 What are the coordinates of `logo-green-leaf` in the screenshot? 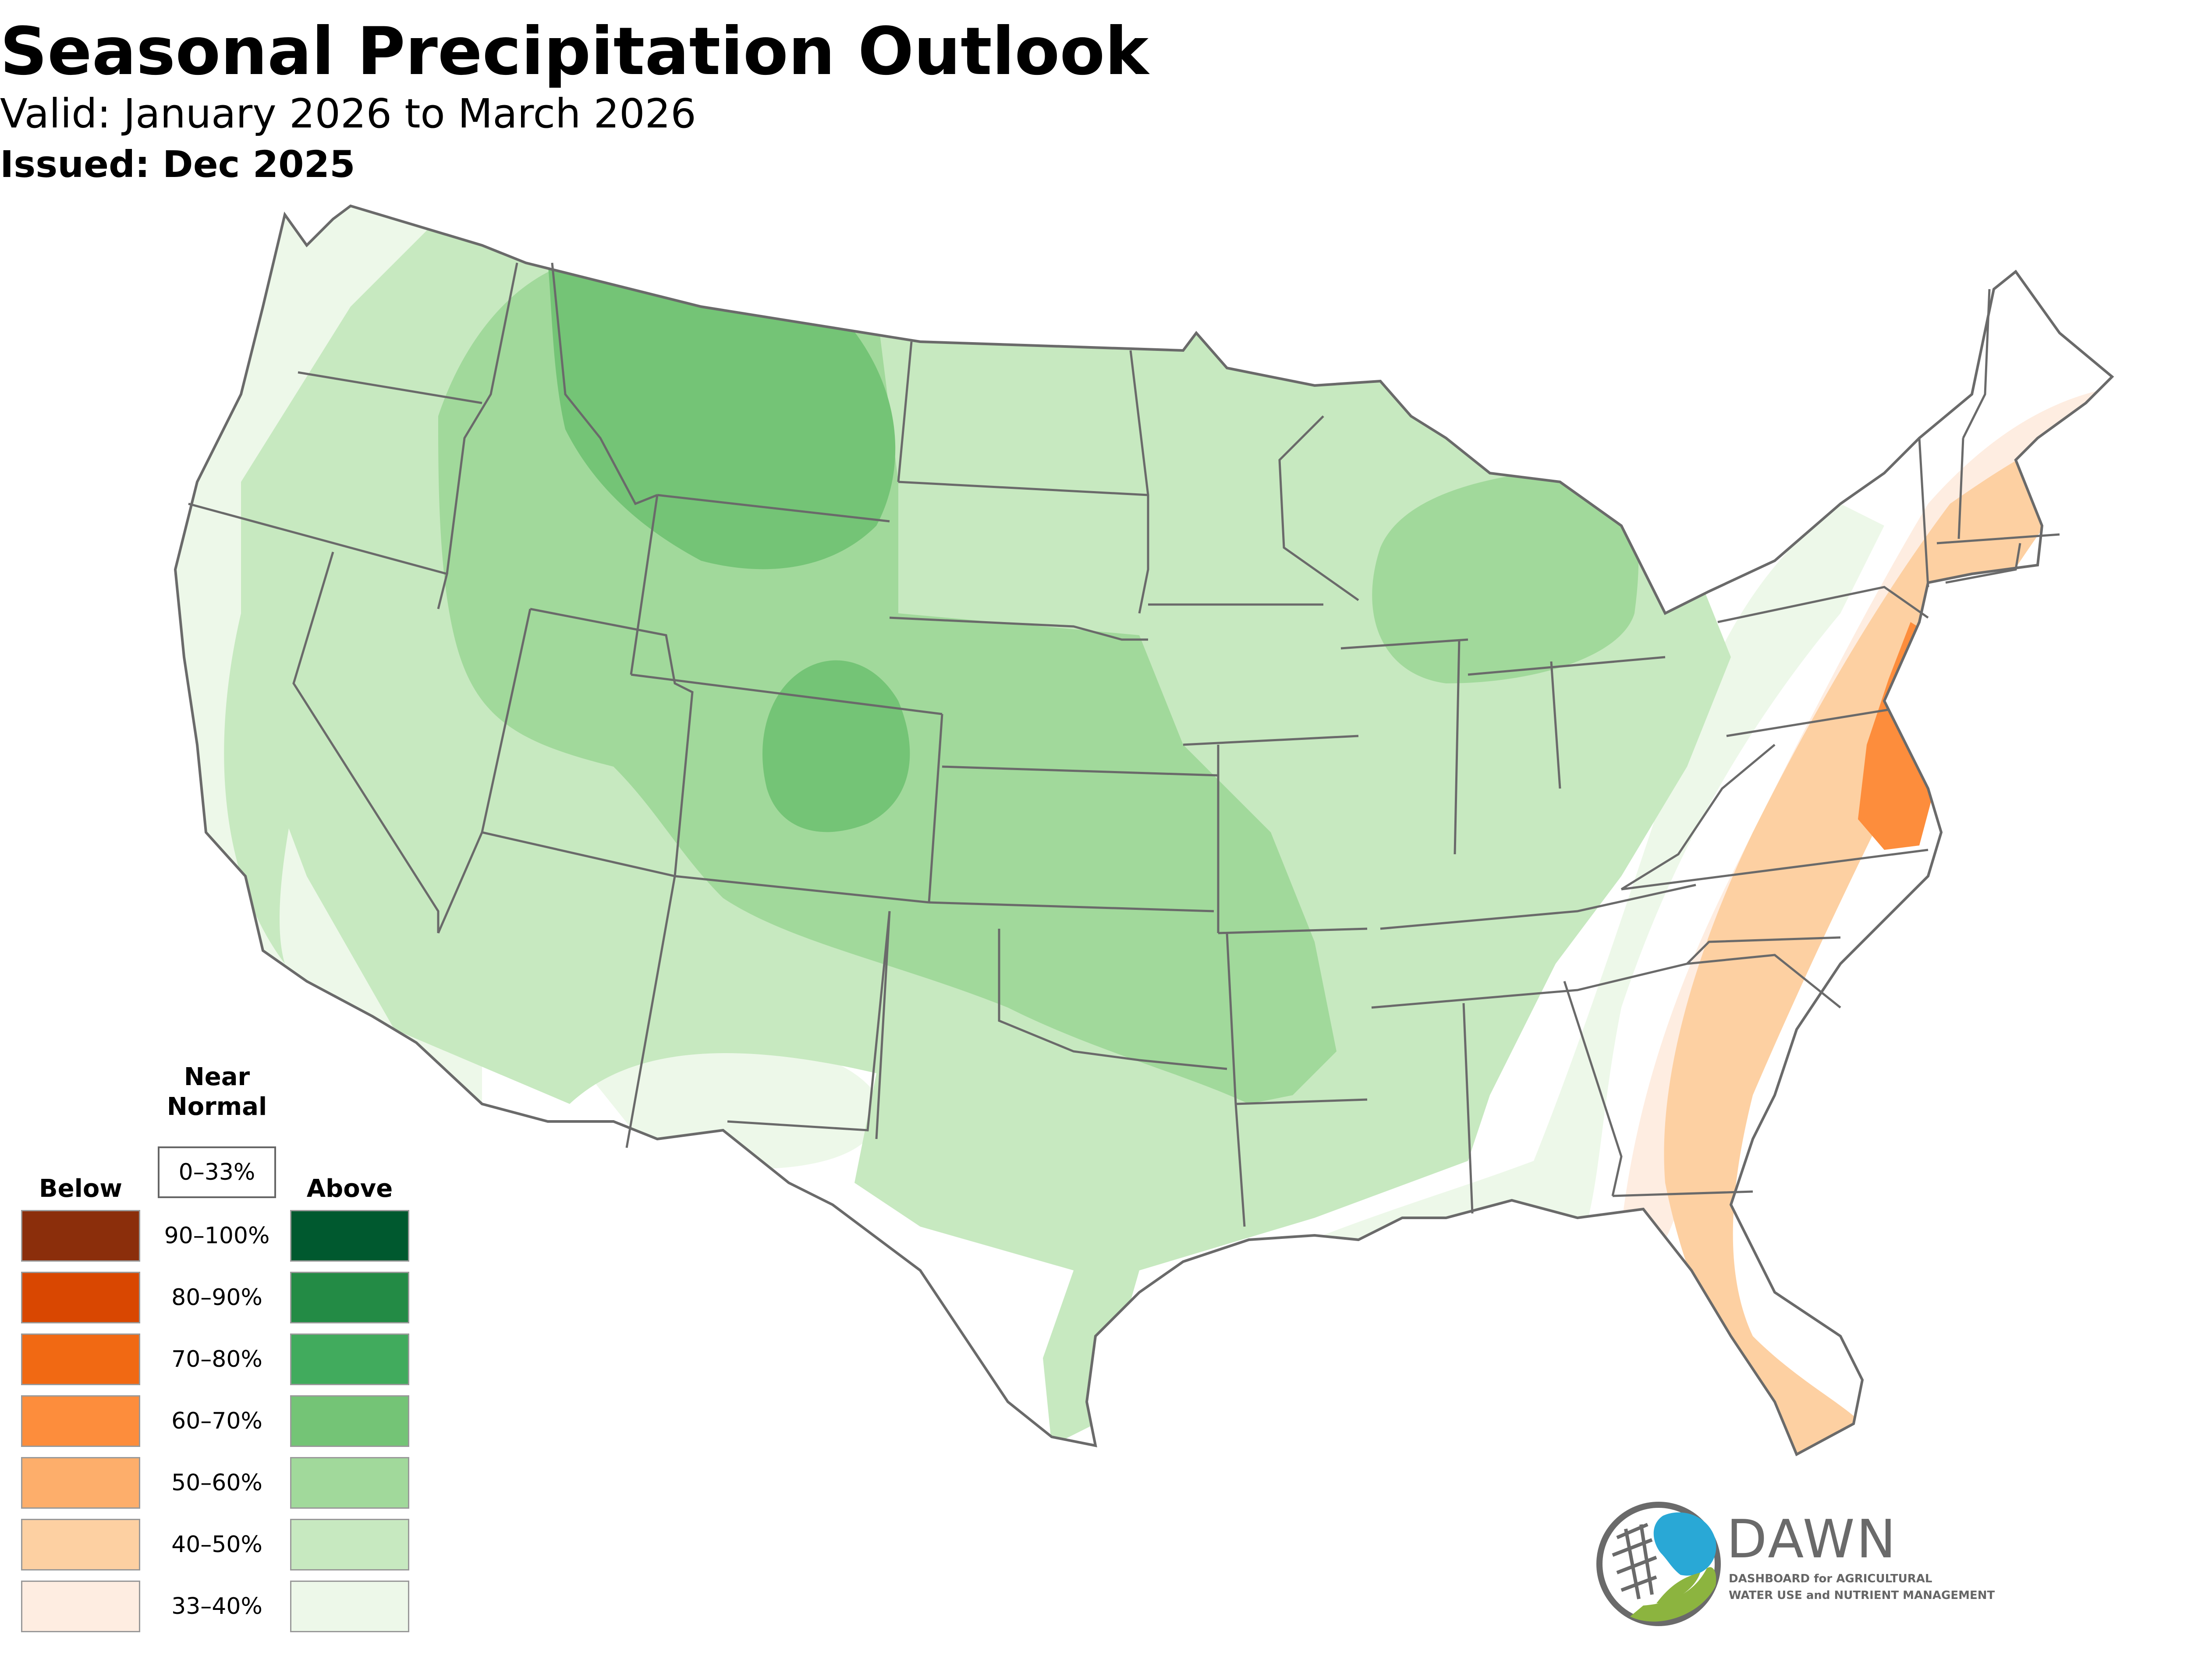 It's located at (1673, 1594).